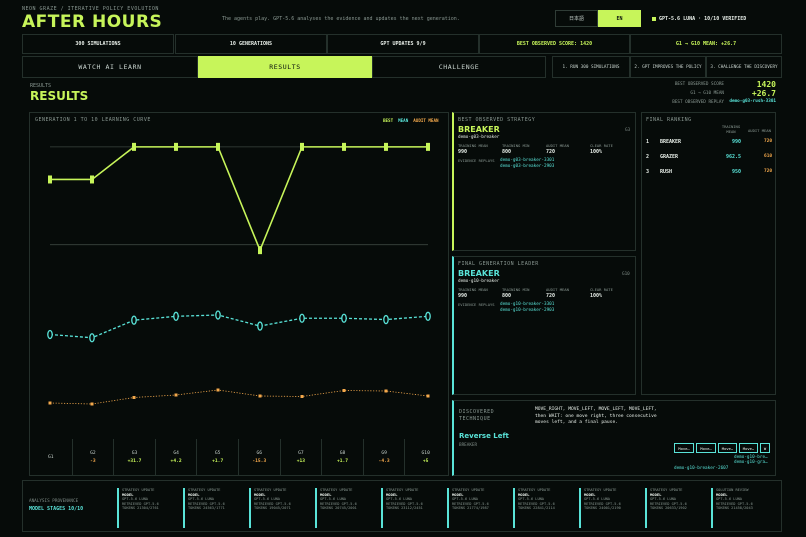 The width and height of the screenshot is (806, 537). What do you see at coordinates (41, 86) in the screenshot?
I see `results-kicker: RESULTS` at bounding box center [41, 86].